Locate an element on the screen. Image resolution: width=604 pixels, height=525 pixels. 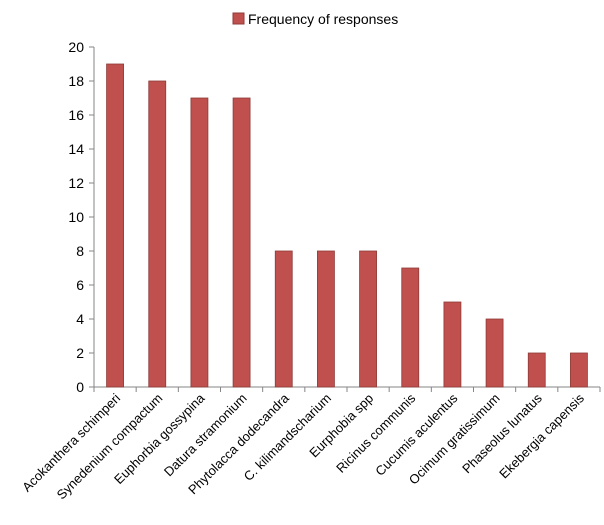
x-axis is located at coordinates (347, 389).